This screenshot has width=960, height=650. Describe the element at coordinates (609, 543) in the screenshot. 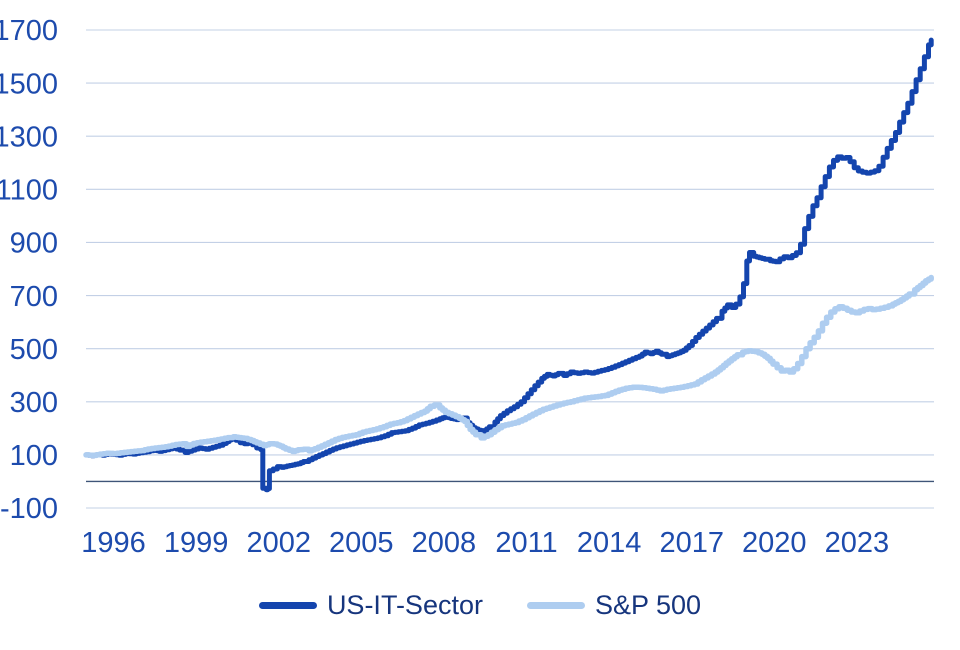

I see `x-tick-label-2014: 2014` at that location.